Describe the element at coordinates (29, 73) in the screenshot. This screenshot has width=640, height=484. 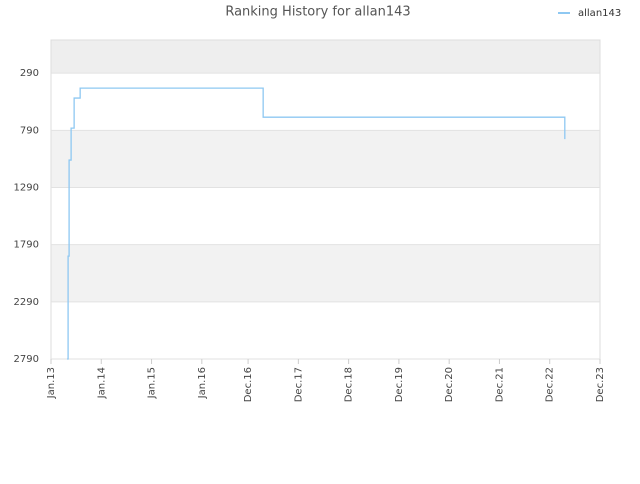
I see `y-tick-label: 290` at that location.